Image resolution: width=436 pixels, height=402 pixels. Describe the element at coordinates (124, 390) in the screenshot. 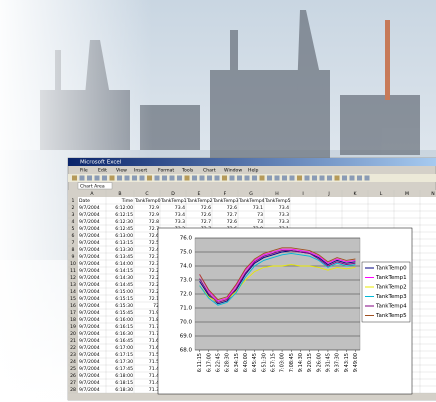

I see `cell: 6:18:30` at that location.